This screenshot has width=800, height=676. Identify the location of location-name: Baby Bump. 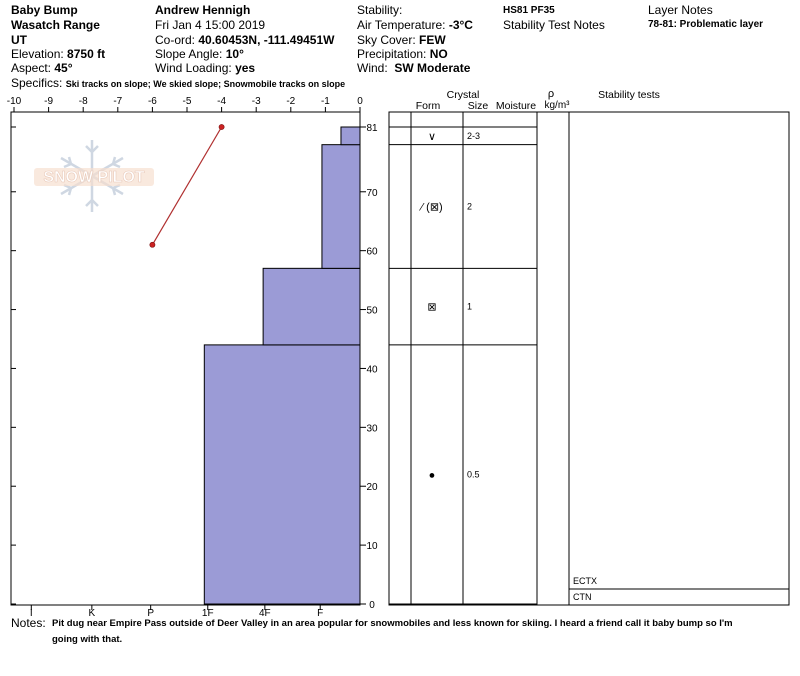
(44, 10).